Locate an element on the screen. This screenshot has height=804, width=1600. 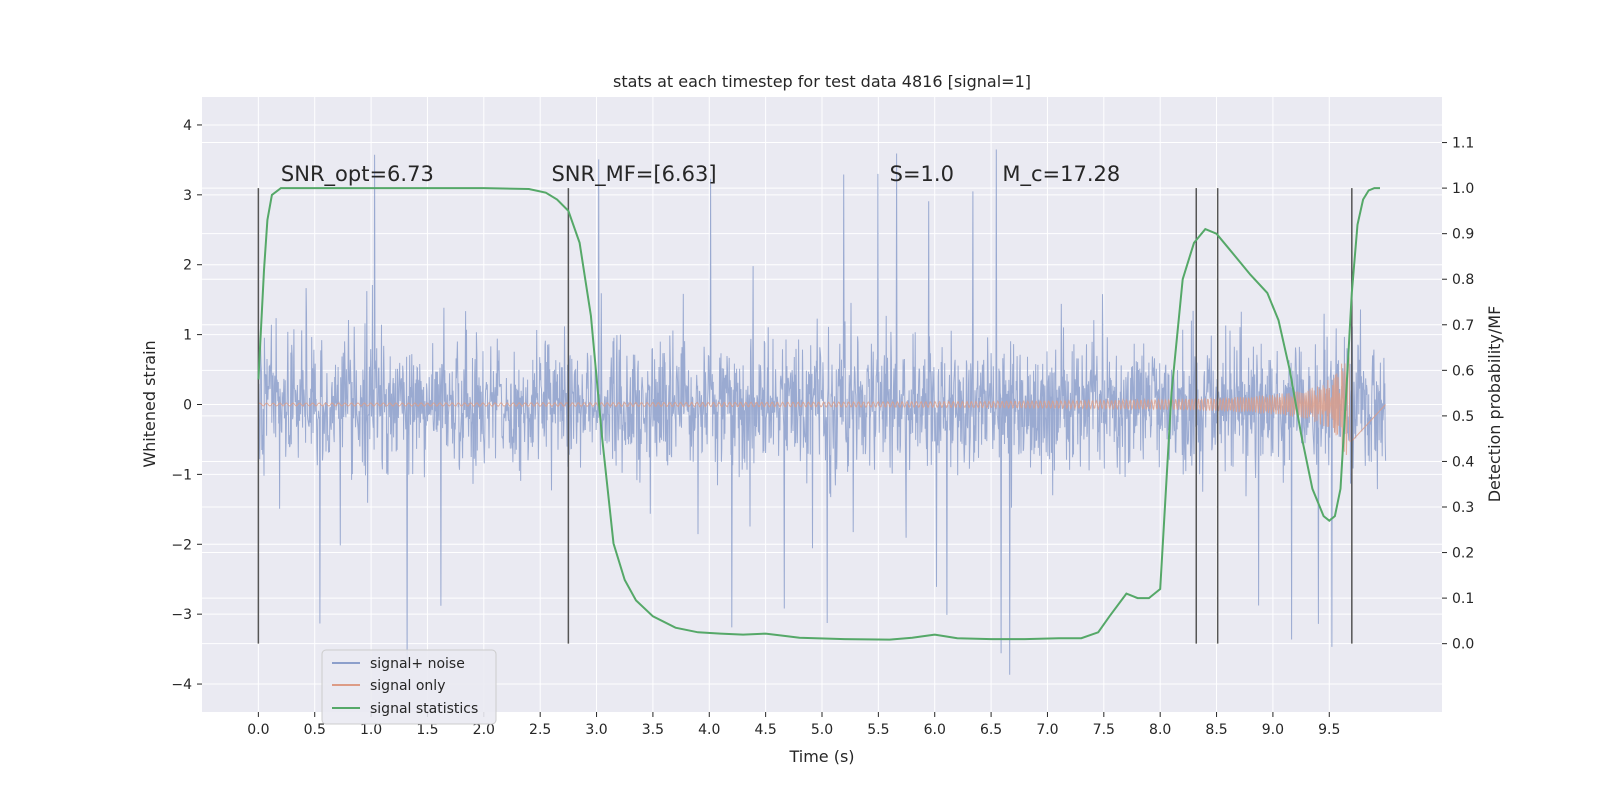
x-tick-label: 4.5 is located at coordinates (766, 730).